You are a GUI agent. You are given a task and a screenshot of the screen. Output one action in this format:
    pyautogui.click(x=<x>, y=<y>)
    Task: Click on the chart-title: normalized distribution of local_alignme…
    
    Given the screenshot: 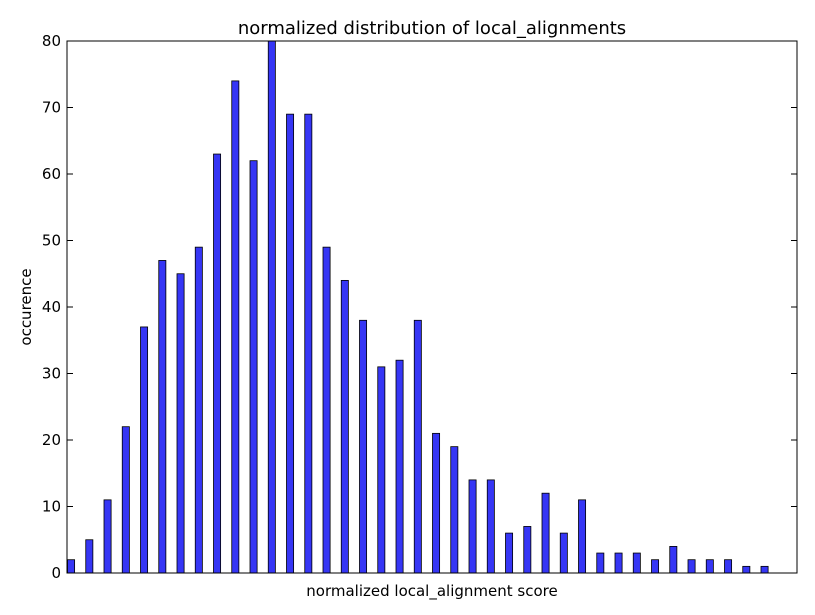 What is the action you would take?
    pyautogui.click(x=432, y=28)
    